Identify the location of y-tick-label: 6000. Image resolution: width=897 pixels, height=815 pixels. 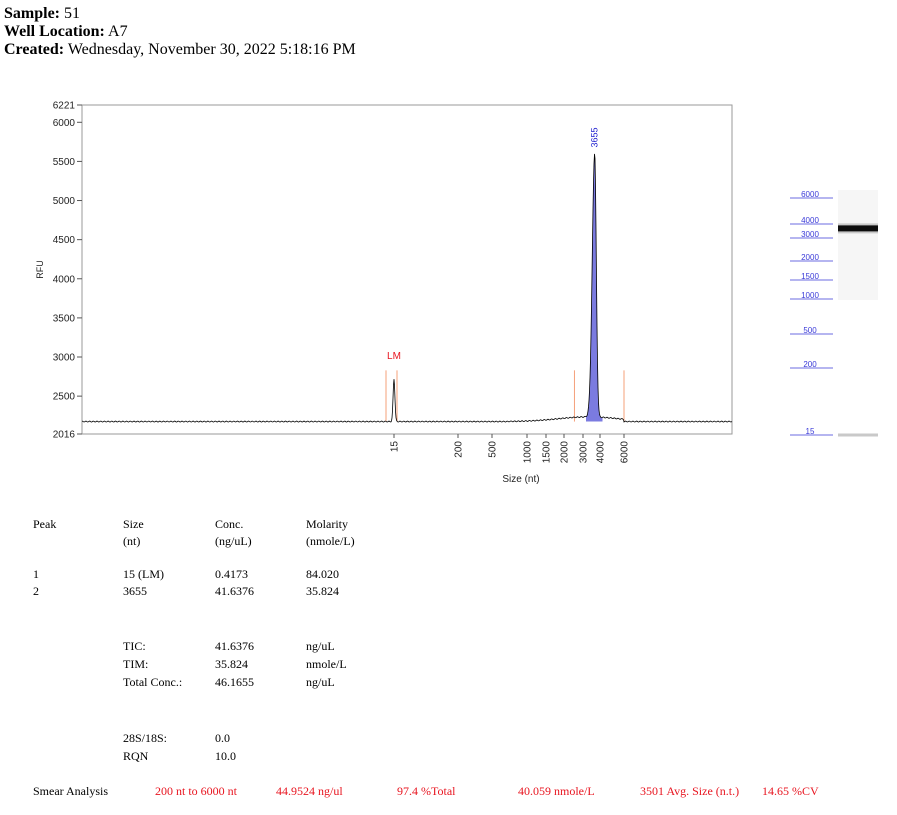
(64, 123).